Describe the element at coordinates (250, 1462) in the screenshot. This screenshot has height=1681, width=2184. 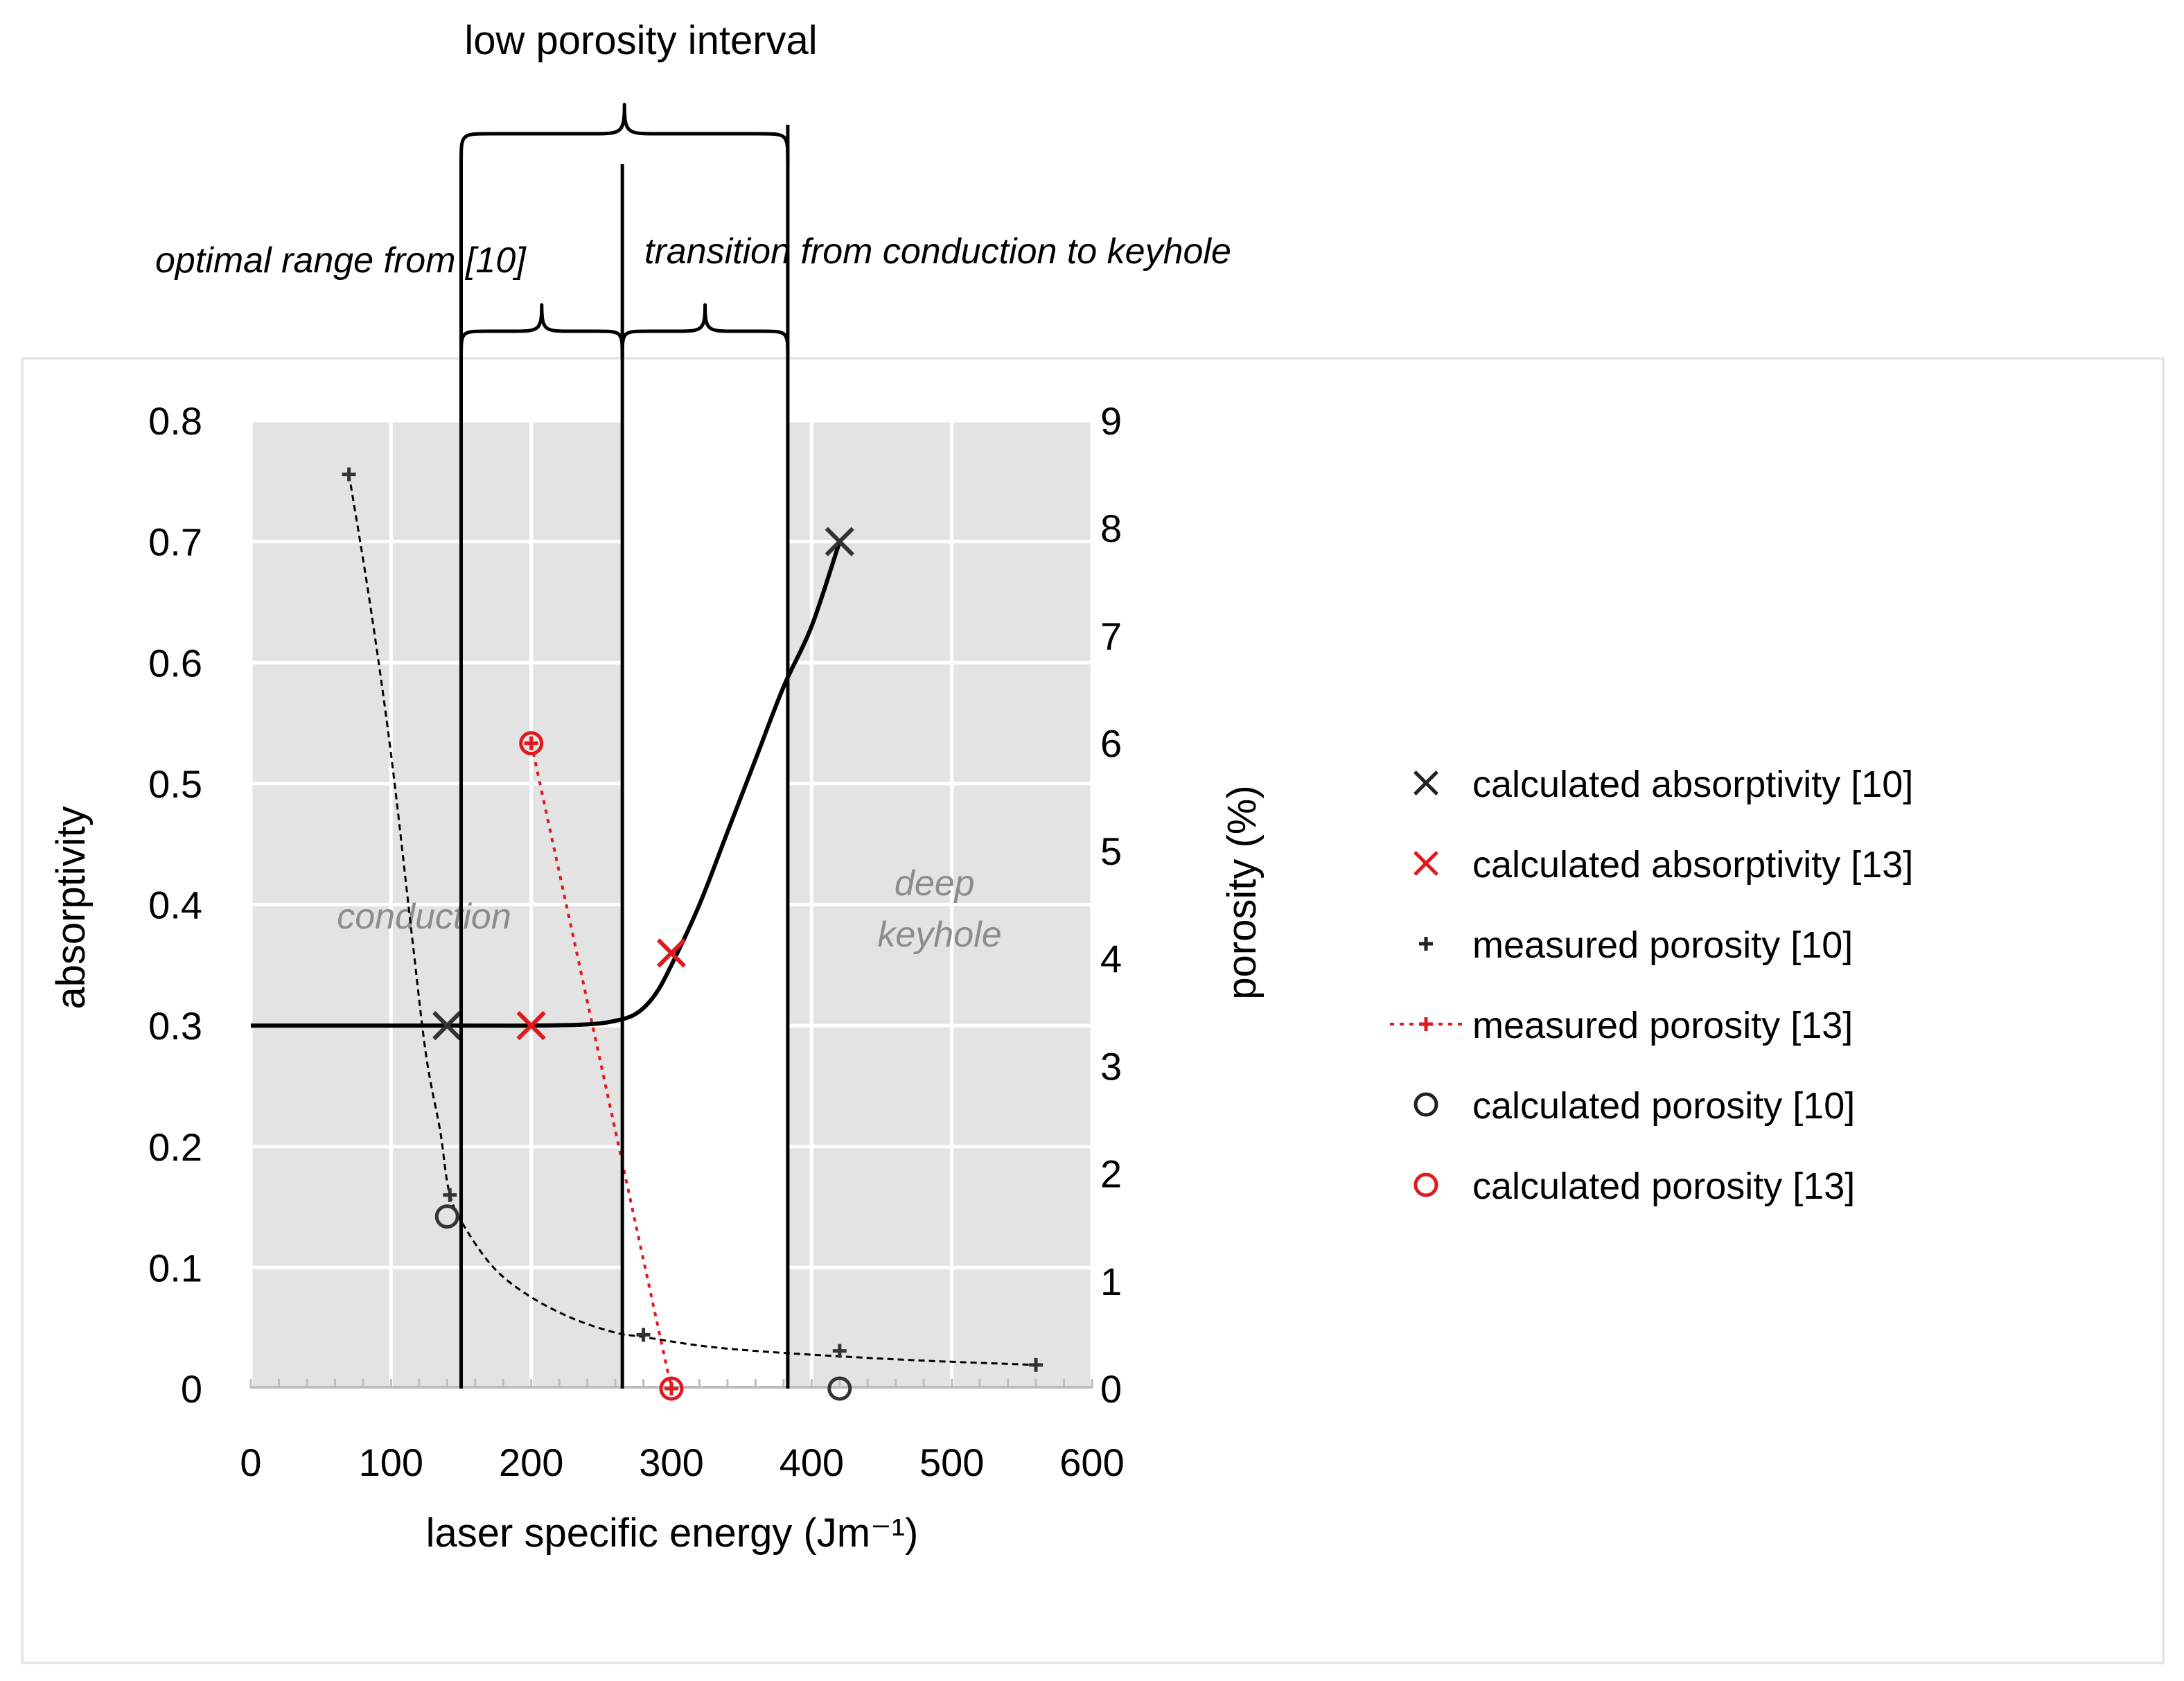
I see `x-tick-label-0: 0` at that location.